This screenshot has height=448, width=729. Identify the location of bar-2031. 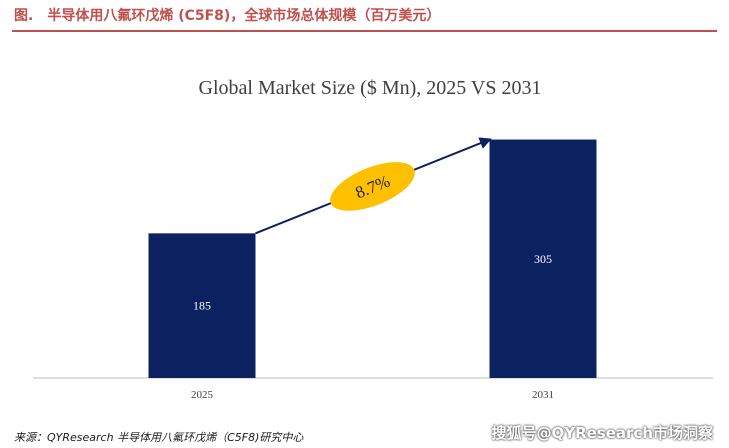
(543, 258).